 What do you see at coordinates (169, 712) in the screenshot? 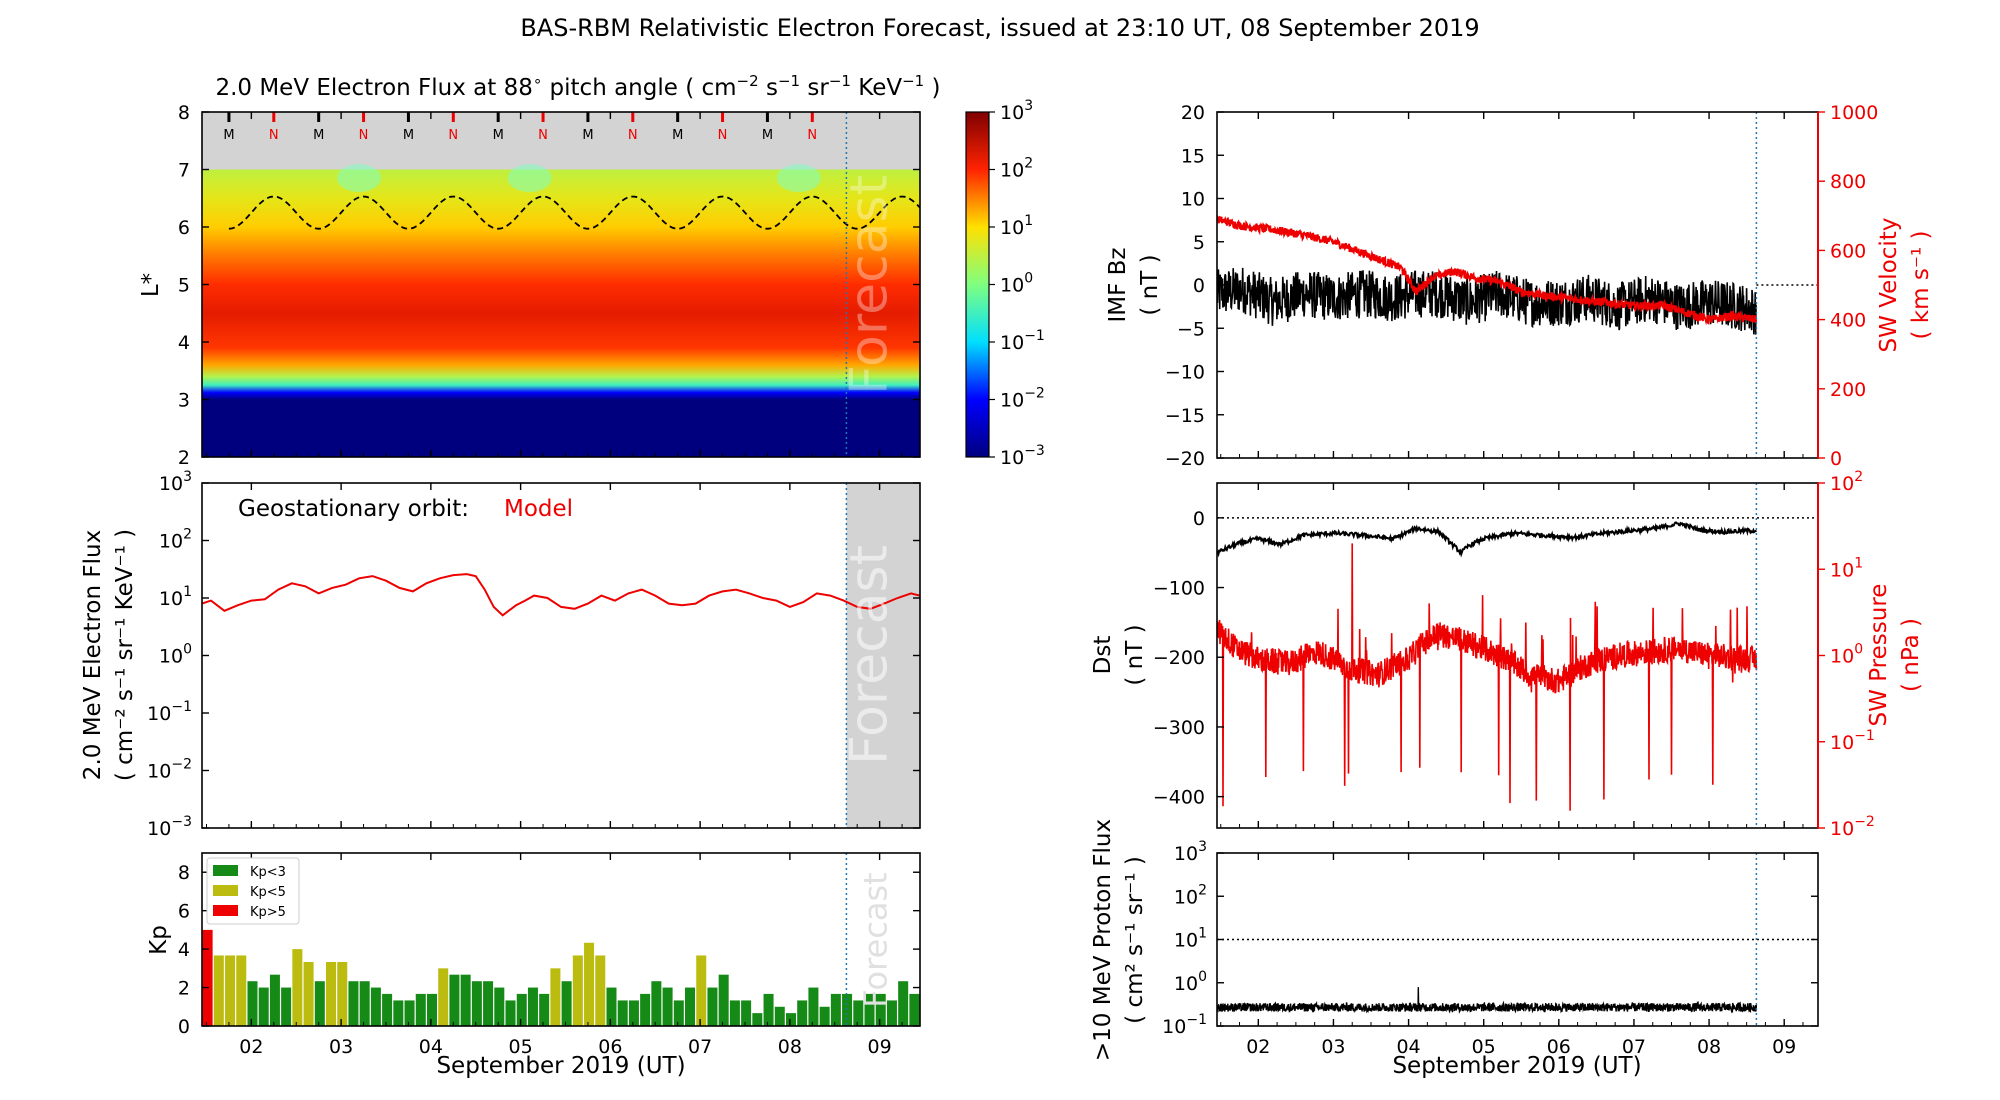
I see `geo-flux-ytick-label: 10⁻¹` at bounding box center [169, 712].